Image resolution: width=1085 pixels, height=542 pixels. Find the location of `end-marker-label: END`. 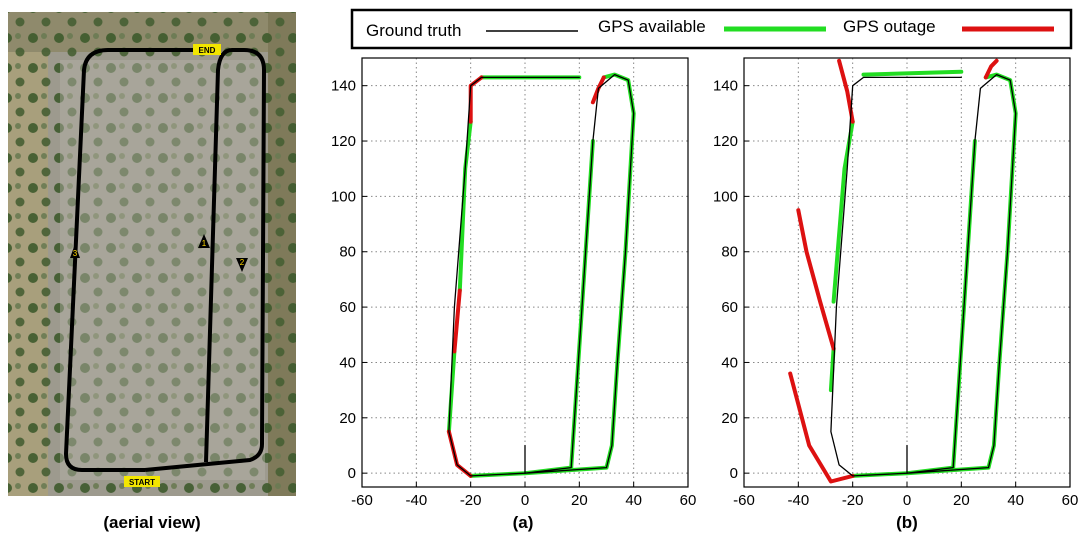

end-marker-label: END is located at coordinates (207, 50).